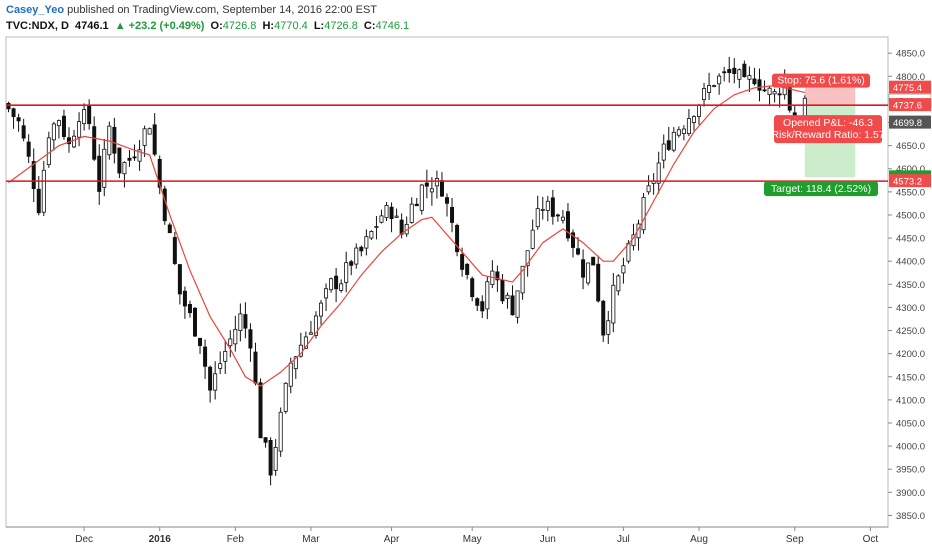 The width and height of the screenshot is (932, 550). Describe the element at coordinates (160, 539) in the screenshot. I see `x-tick-label: 2016` at that location.